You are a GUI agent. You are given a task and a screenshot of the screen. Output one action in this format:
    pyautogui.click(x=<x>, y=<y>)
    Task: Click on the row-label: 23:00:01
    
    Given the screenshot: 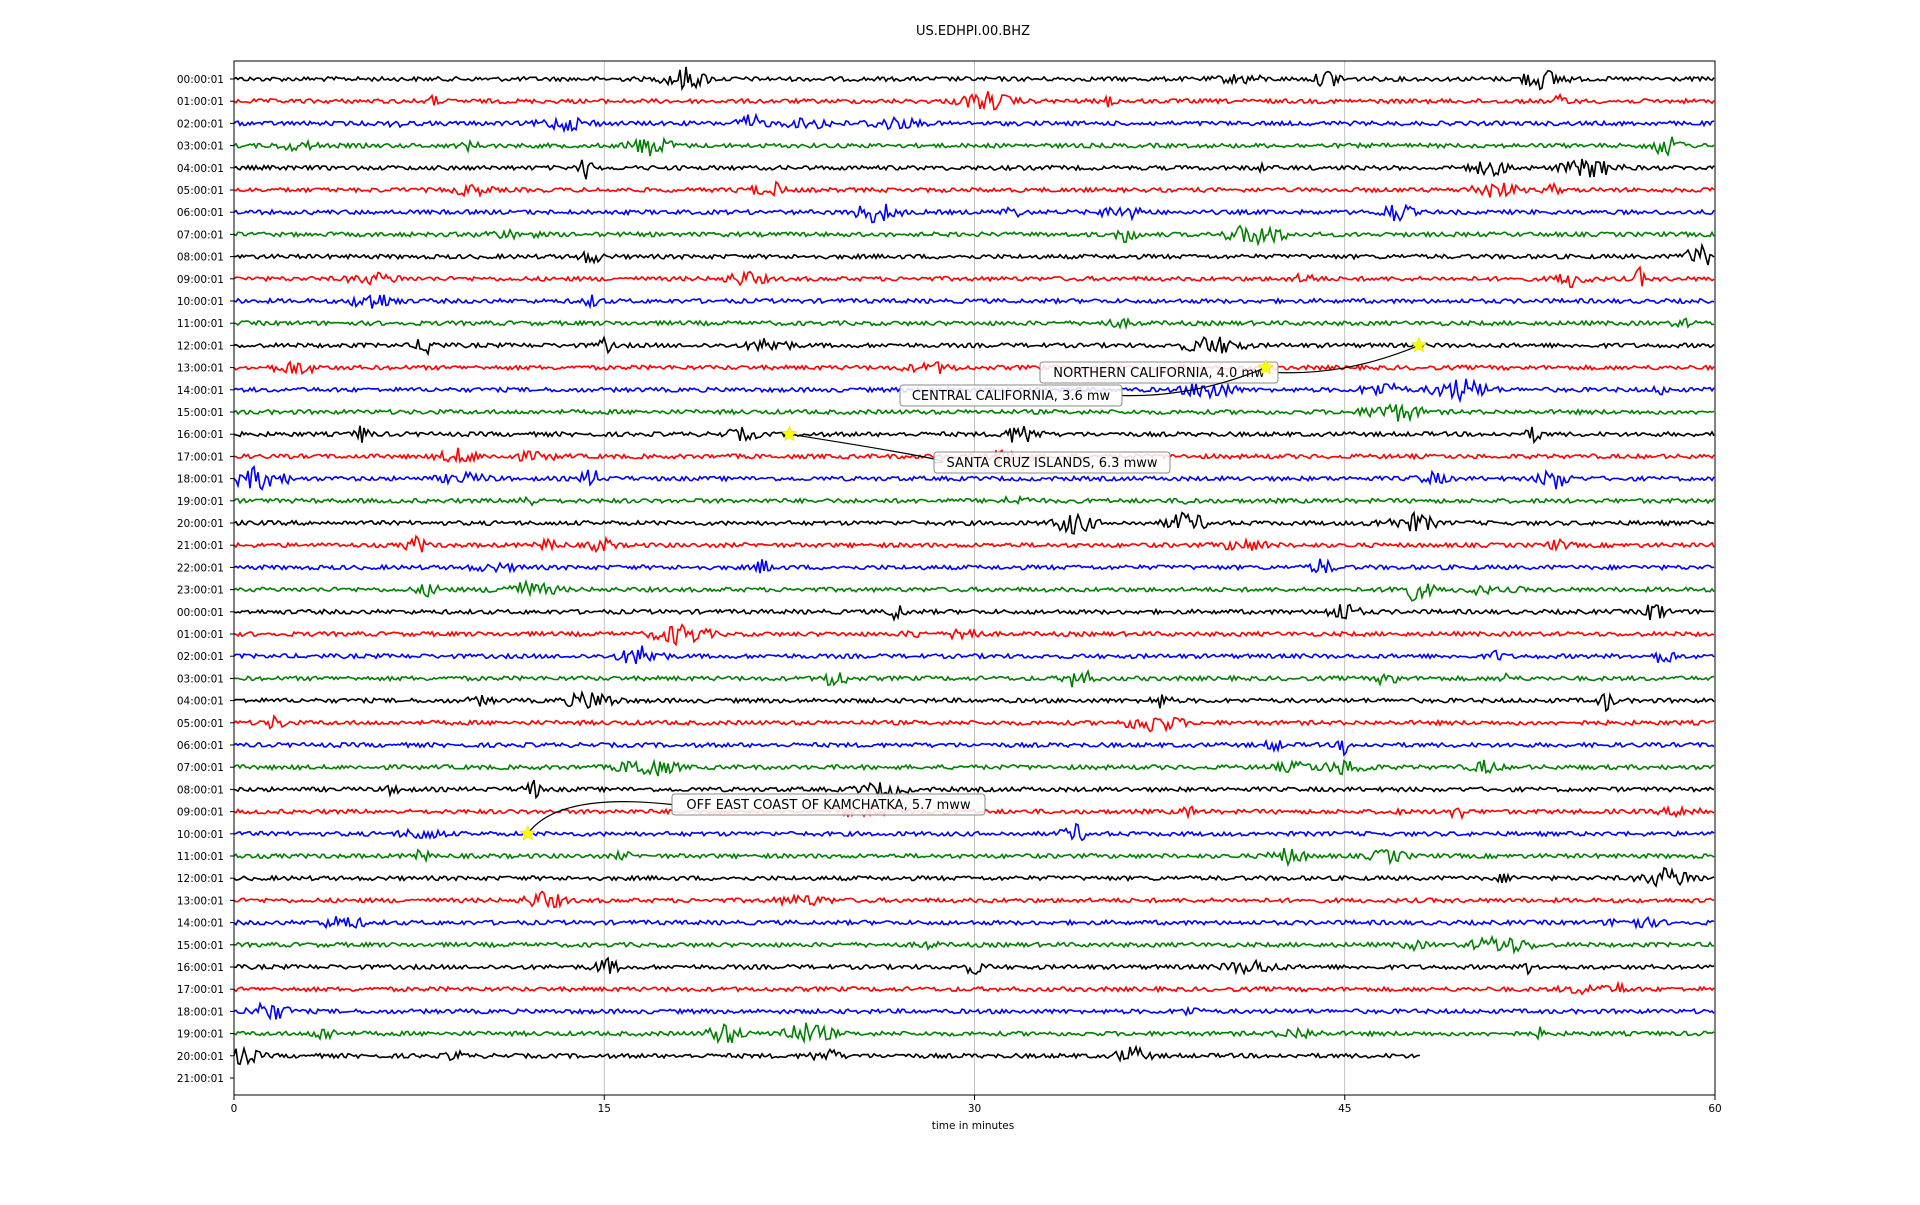 What is the action you would take?
    pyautogui.click(x=200, y=591)
    